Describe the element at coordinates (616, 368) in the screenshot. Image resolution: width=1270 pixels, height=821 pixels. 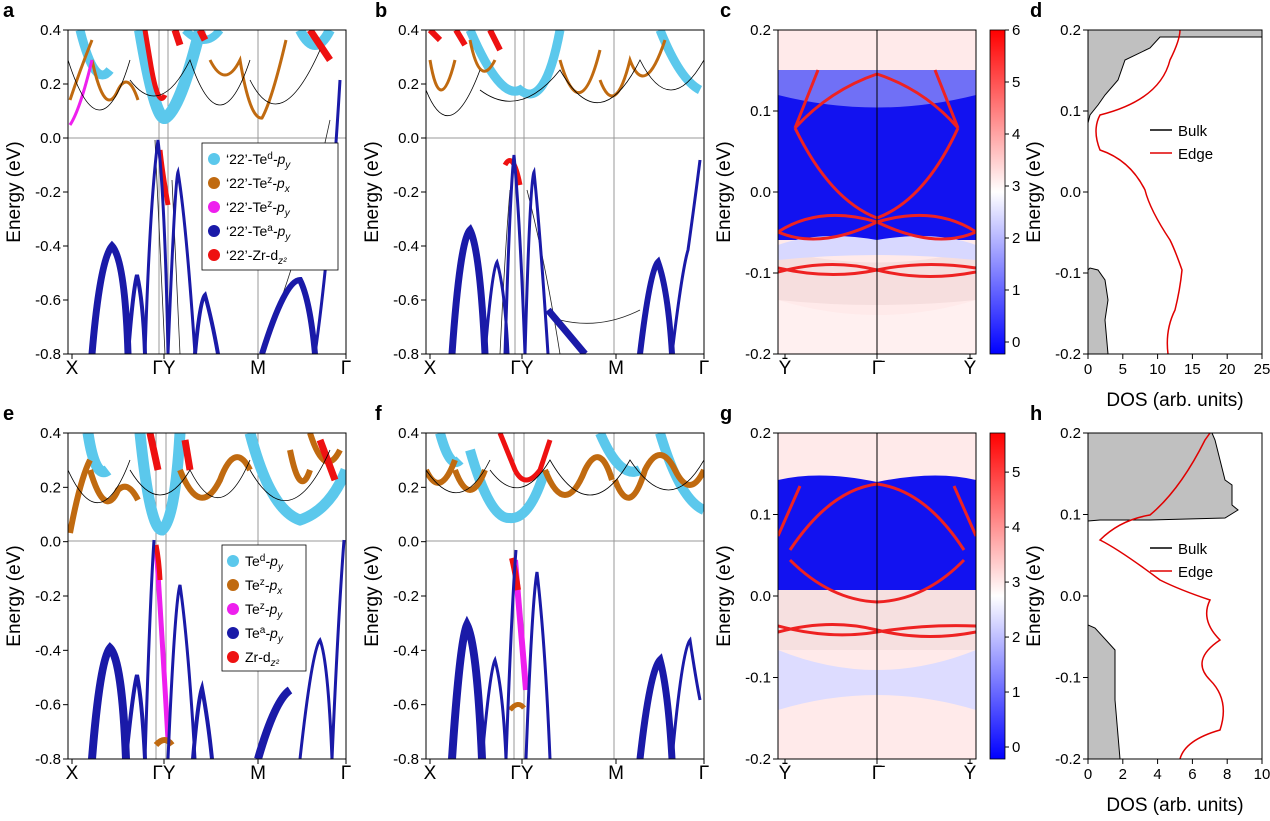
I see `panel-b-xtick: M` at that location.